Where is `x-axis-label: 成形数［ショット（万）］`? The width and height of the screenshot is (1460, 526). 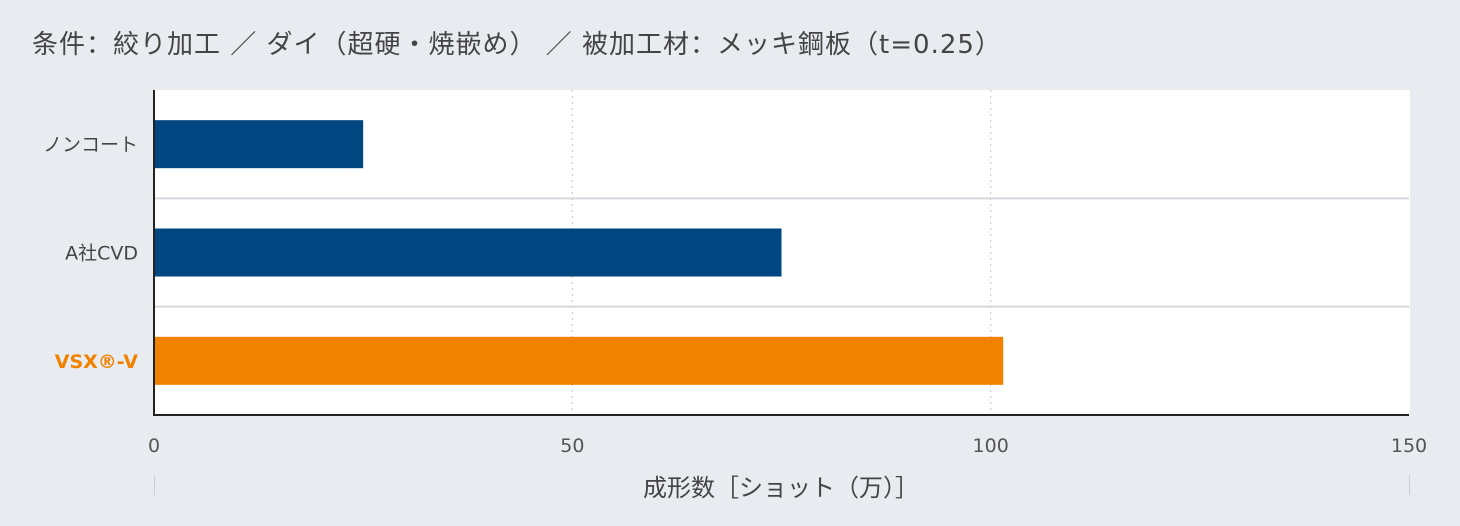
x-axis-label: 成形数［ショット（万）］ is located at coordinates (781, 488).